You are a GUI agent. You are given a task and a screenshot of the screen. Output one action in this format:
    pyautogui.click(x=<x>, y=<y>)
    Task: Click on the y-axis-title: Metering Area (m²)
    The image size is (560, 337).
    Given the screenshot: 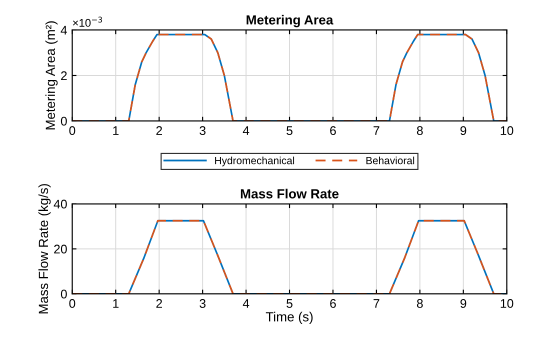 What is the action you would take?
    pyautogui.click(x=51, y=75)
    